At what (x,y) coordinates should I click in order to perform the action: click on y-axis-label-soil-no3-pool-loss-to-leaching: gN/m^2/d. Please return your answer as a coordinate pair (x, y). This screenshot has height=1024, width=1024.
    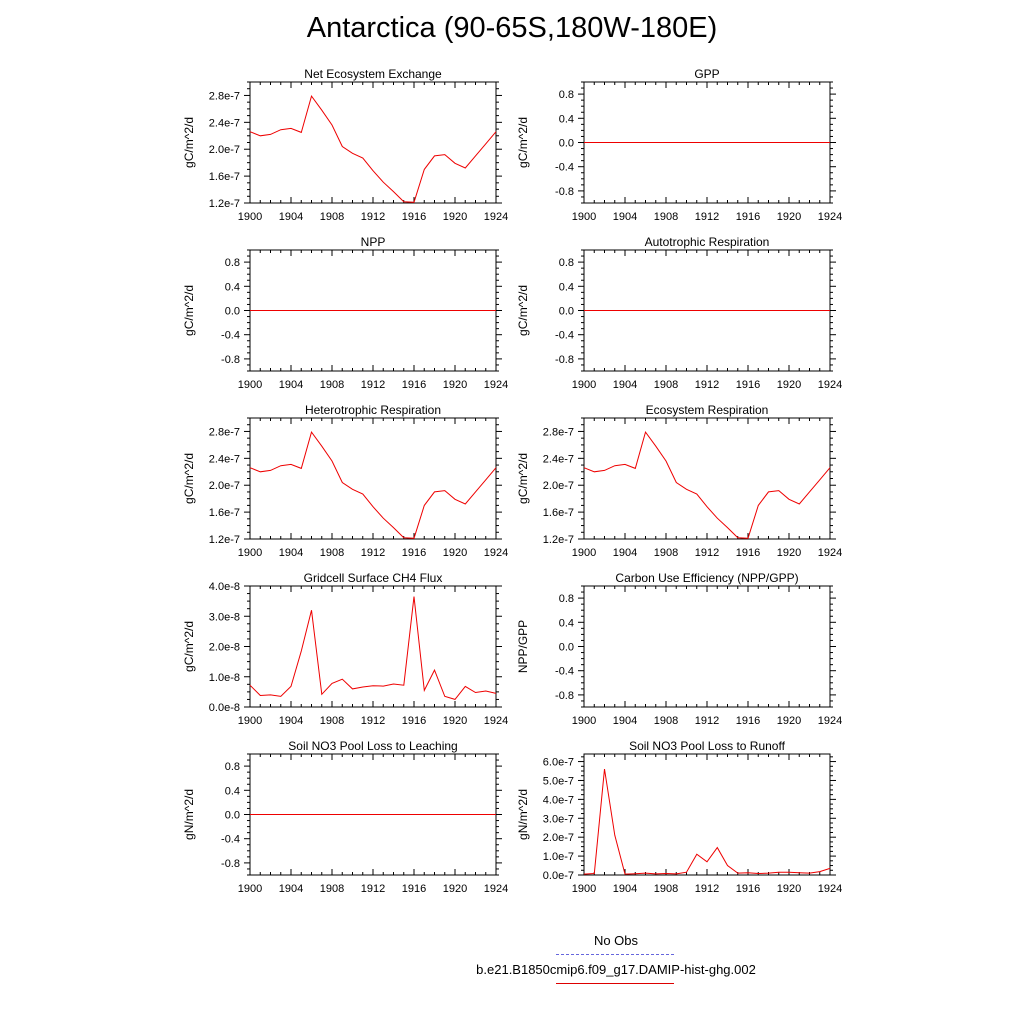
    Looking at the image, I should click on (189, 814).